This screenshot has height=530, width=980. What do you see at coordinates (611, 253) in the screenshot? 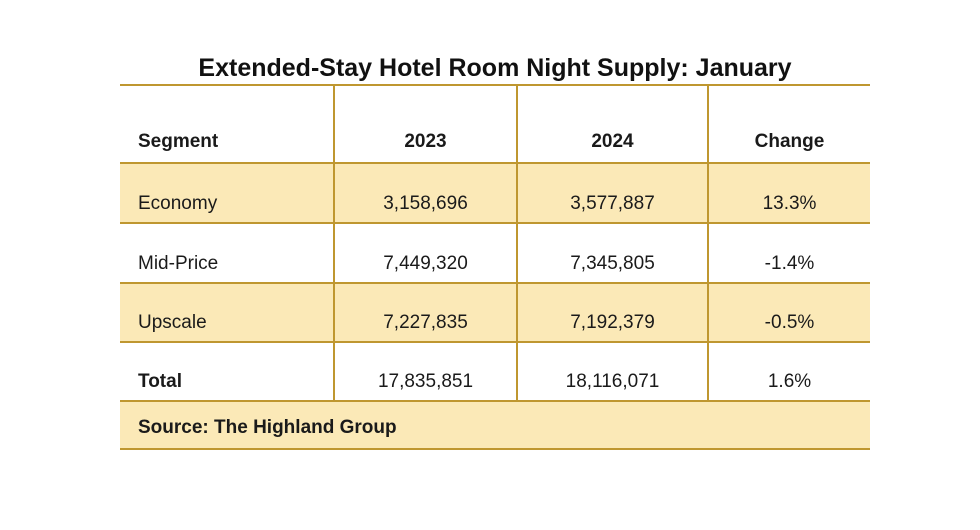
I see `value-2024: 7,345,805` at bounding box center [611, 253].